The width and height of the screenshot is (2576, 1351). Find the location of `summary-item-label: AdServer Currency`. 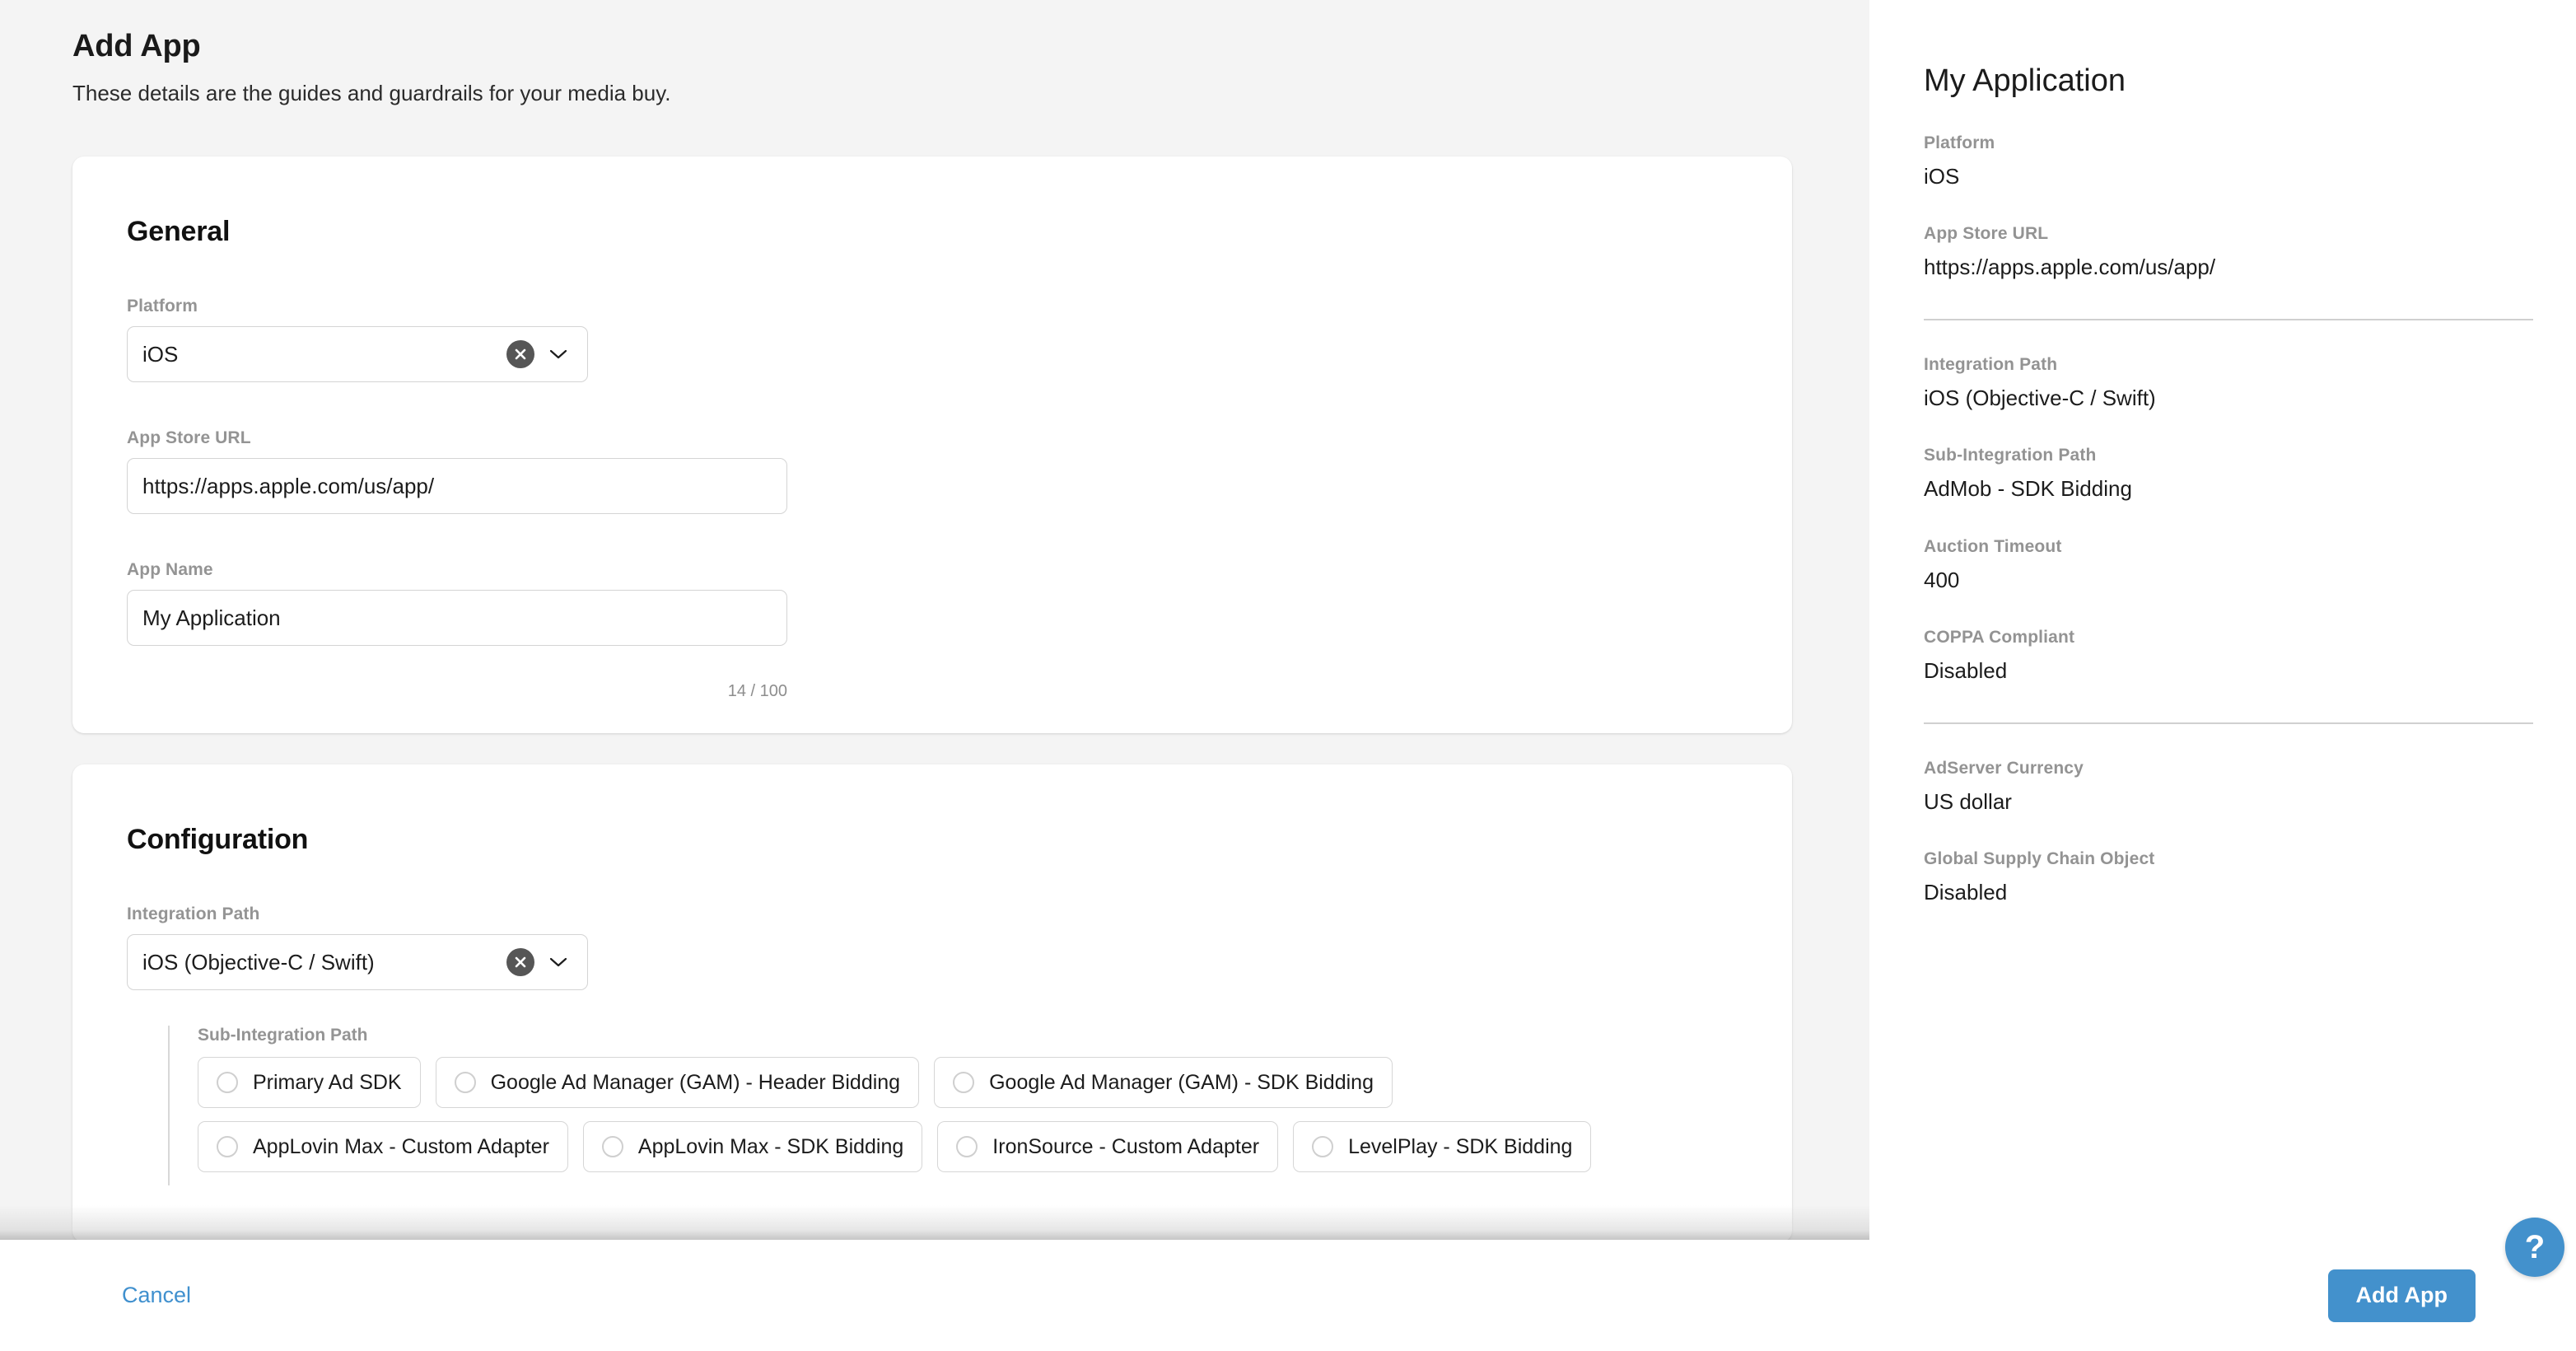

summary-item-label: AdServer Currency is located at coordinates (2004, 768).